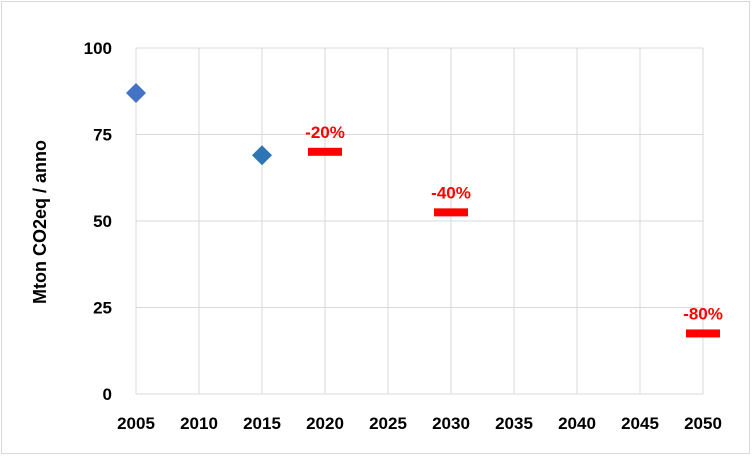 This screenshot has width=753, height=457. What do you see at coordinates (199, 423) in the screenshot?
I see `x-tick-label: 2010` at bounding box center [199, 423].